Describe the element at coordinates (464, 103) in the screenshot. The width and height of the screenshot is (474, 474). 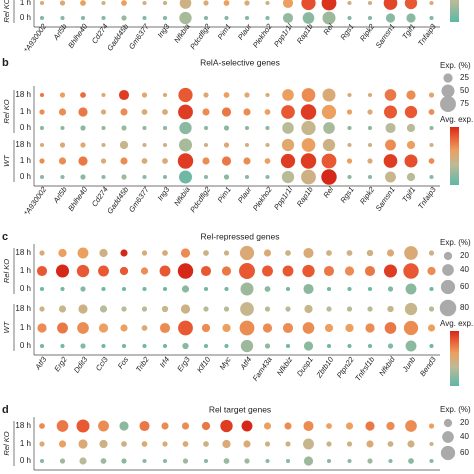
I see `size-legend-label: 75` at that location.